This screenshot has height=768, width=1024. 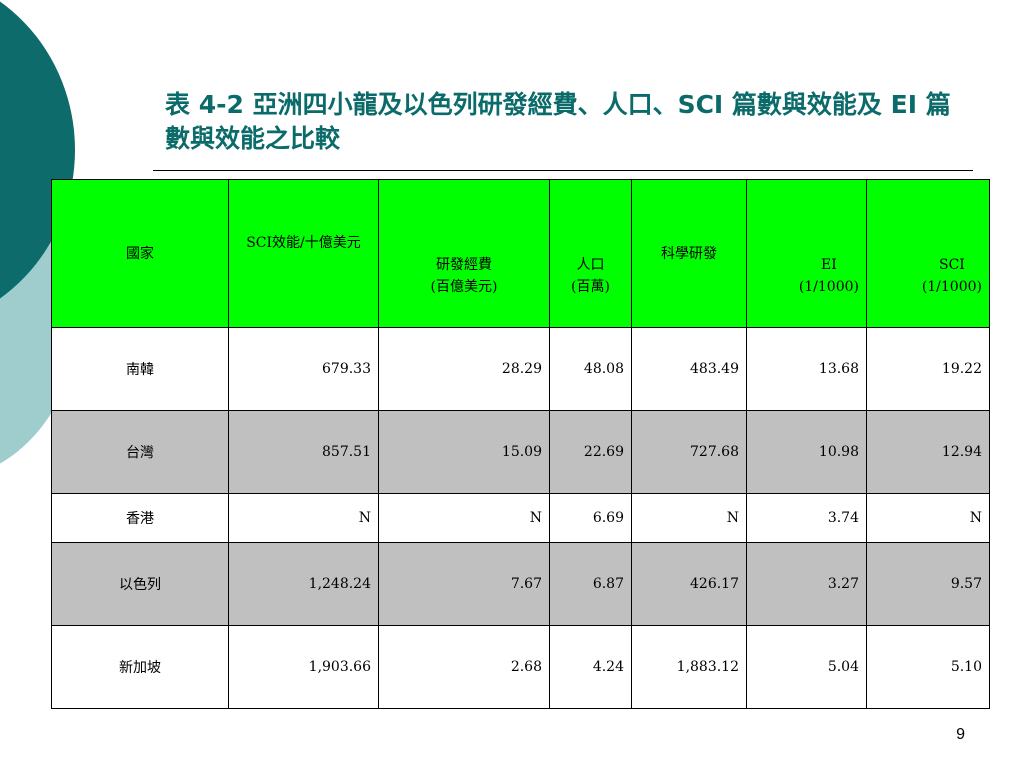 What do you see at coordinates (140, 253) in the screenshot?
I see `header-country: 國家` at bounding box center [140, 253].